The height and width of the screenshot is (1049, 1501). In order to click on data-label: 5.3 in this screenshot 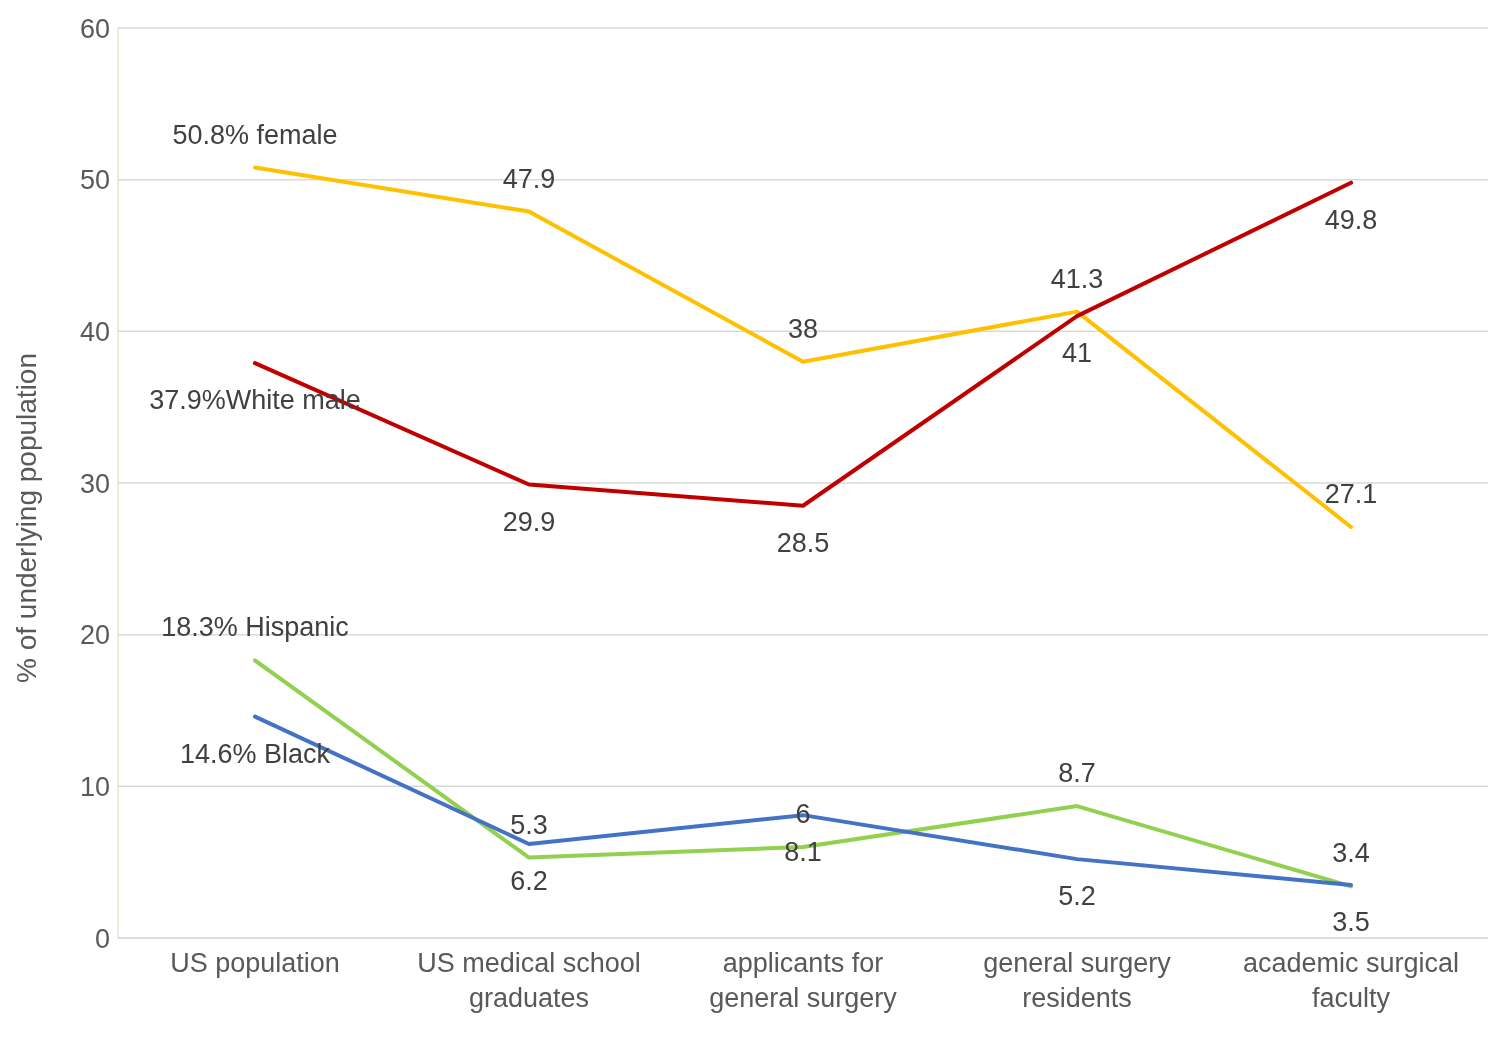, I will do `click(529, 824)`.